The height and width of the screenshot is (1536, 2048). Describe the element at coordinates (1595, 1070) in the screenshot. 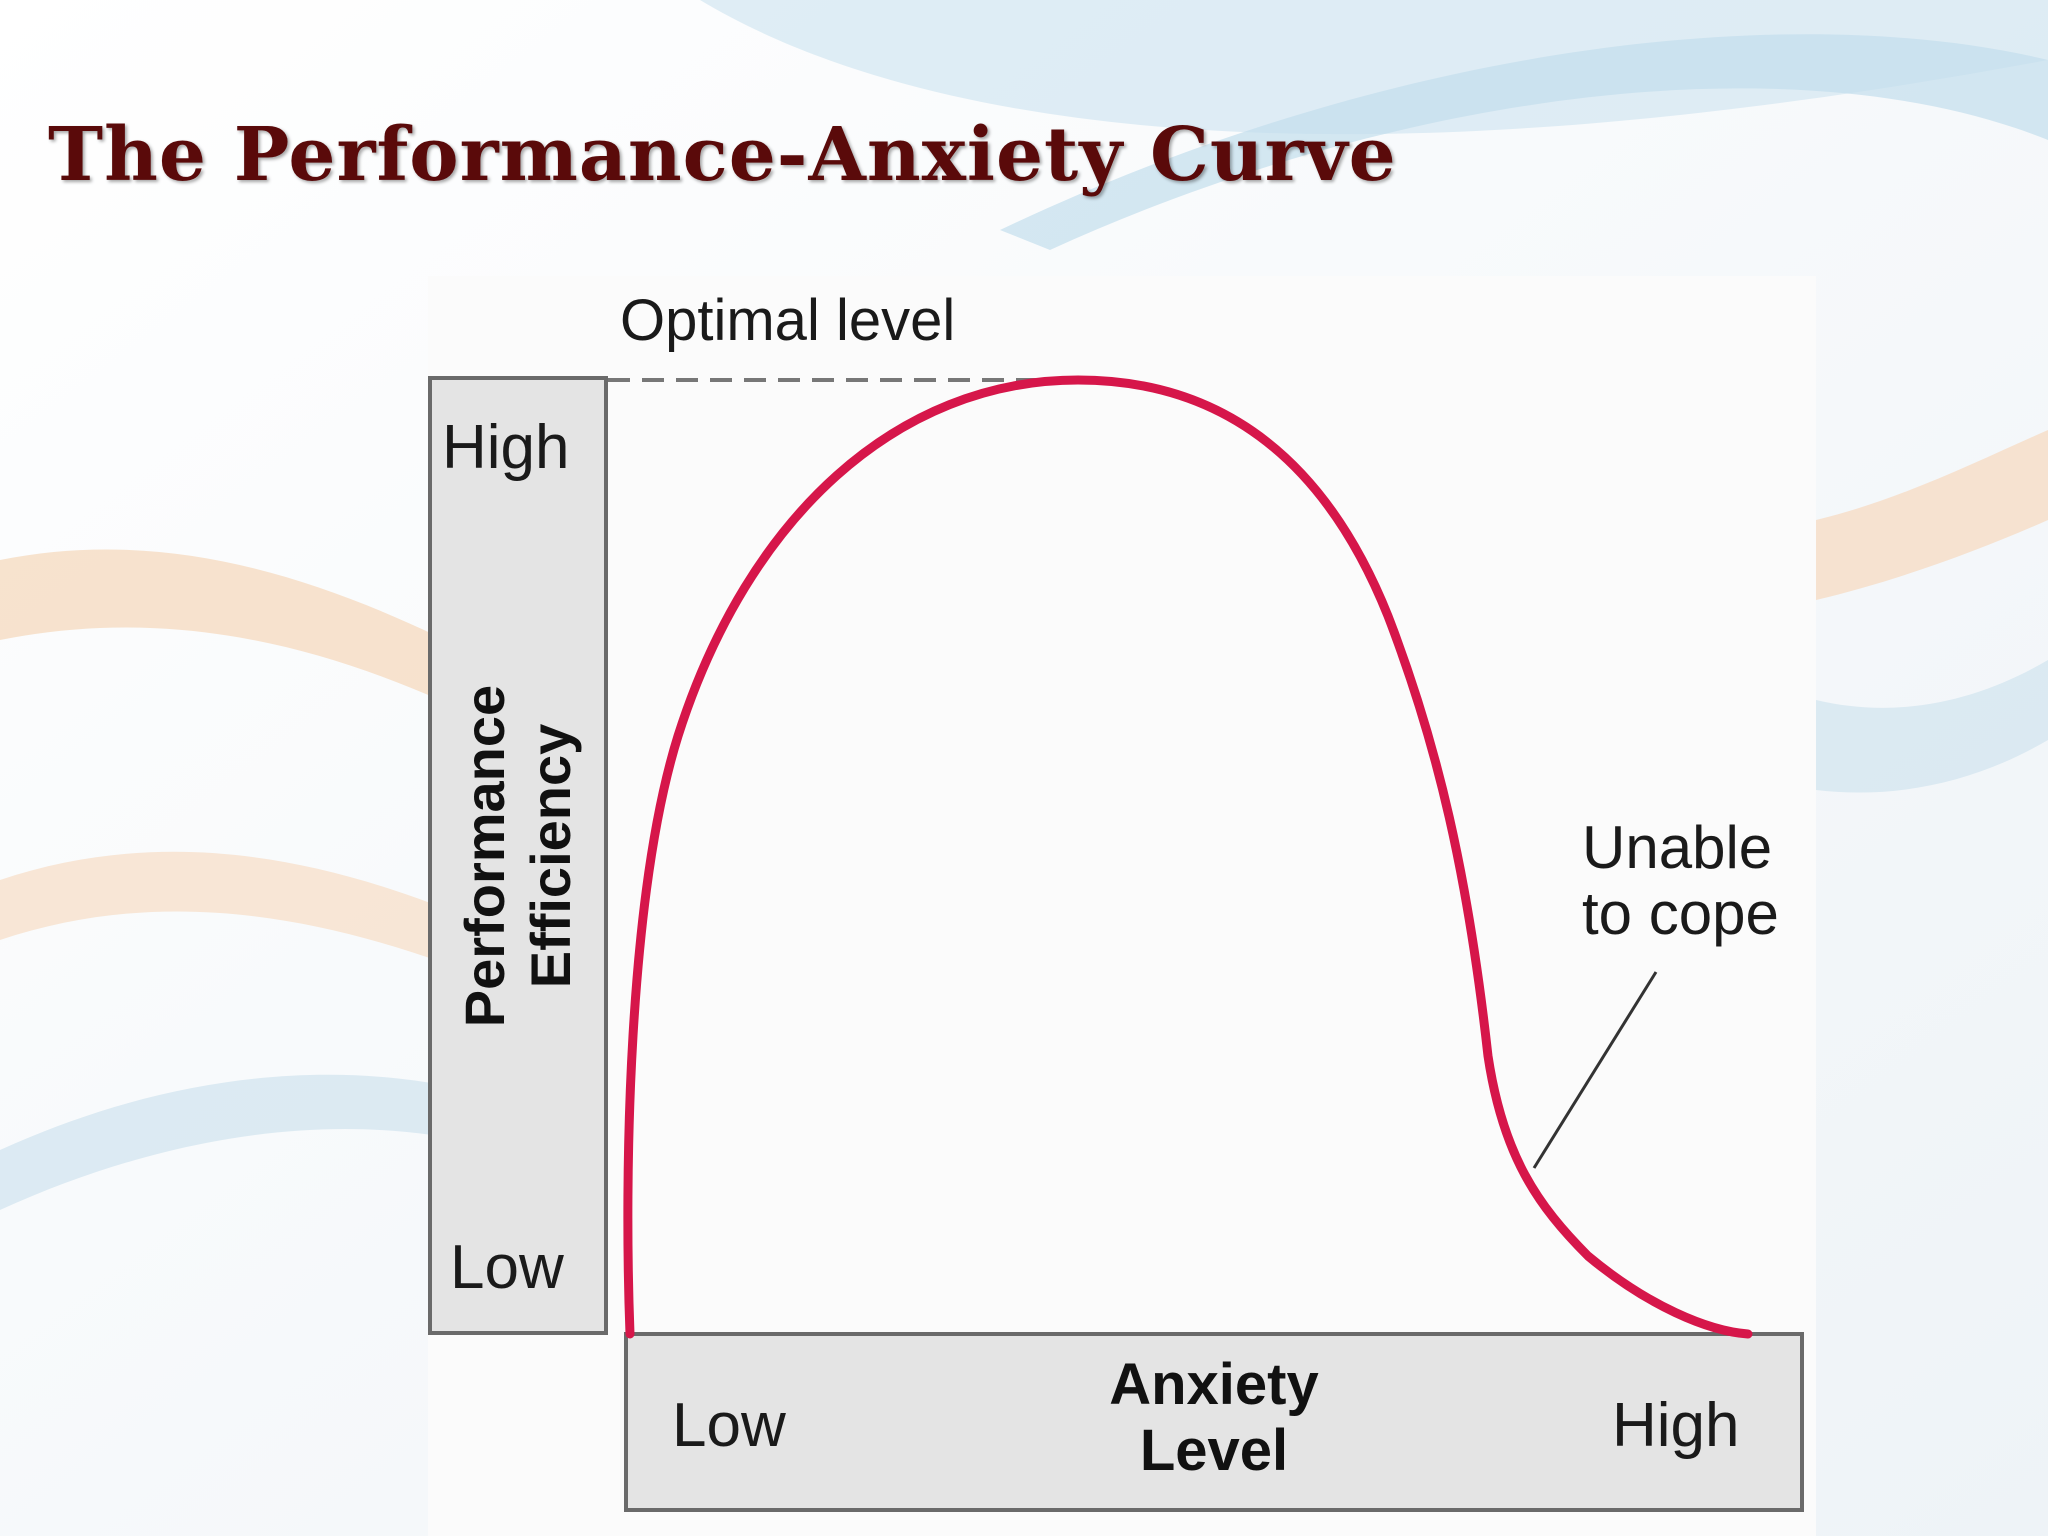

I see `annotation-leader-line` at that location.